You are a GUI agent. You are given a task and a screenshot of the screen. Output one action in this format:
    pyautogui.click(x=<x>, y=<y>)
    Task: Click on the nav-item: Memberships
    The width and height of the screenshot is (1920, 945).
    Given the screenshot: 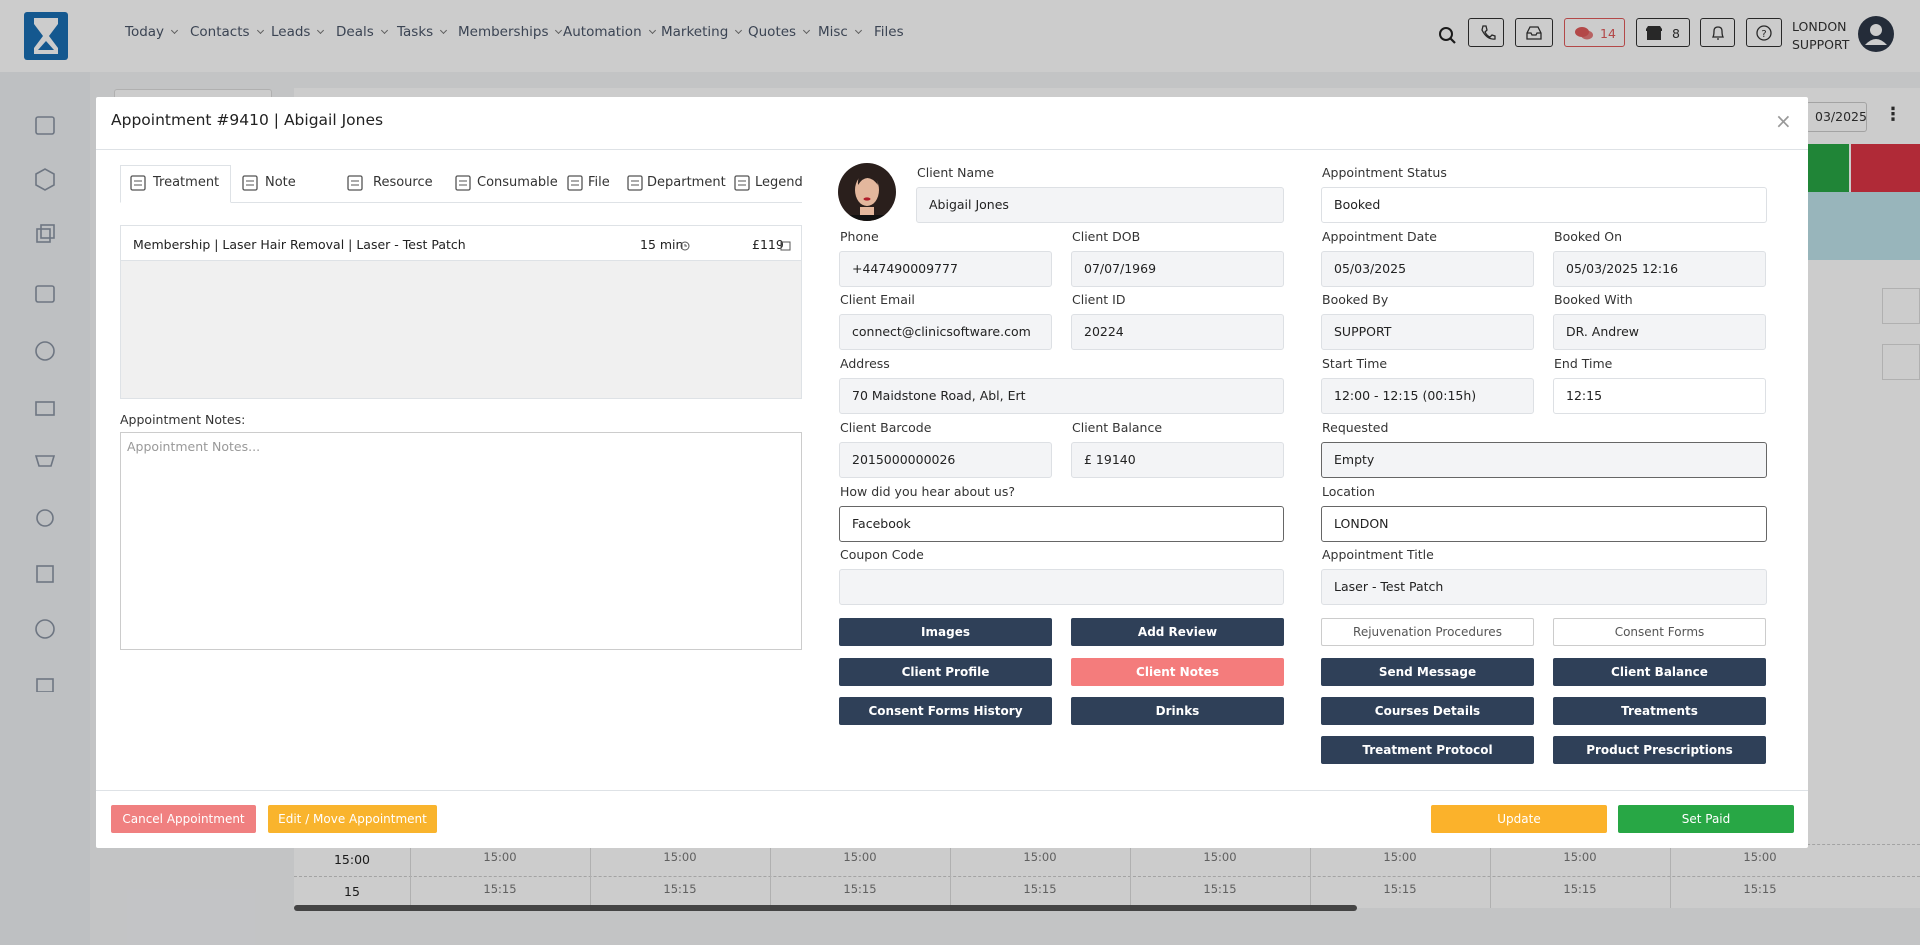 What is the action you would take?
    pyautogui.click(x=510, y=32)
    